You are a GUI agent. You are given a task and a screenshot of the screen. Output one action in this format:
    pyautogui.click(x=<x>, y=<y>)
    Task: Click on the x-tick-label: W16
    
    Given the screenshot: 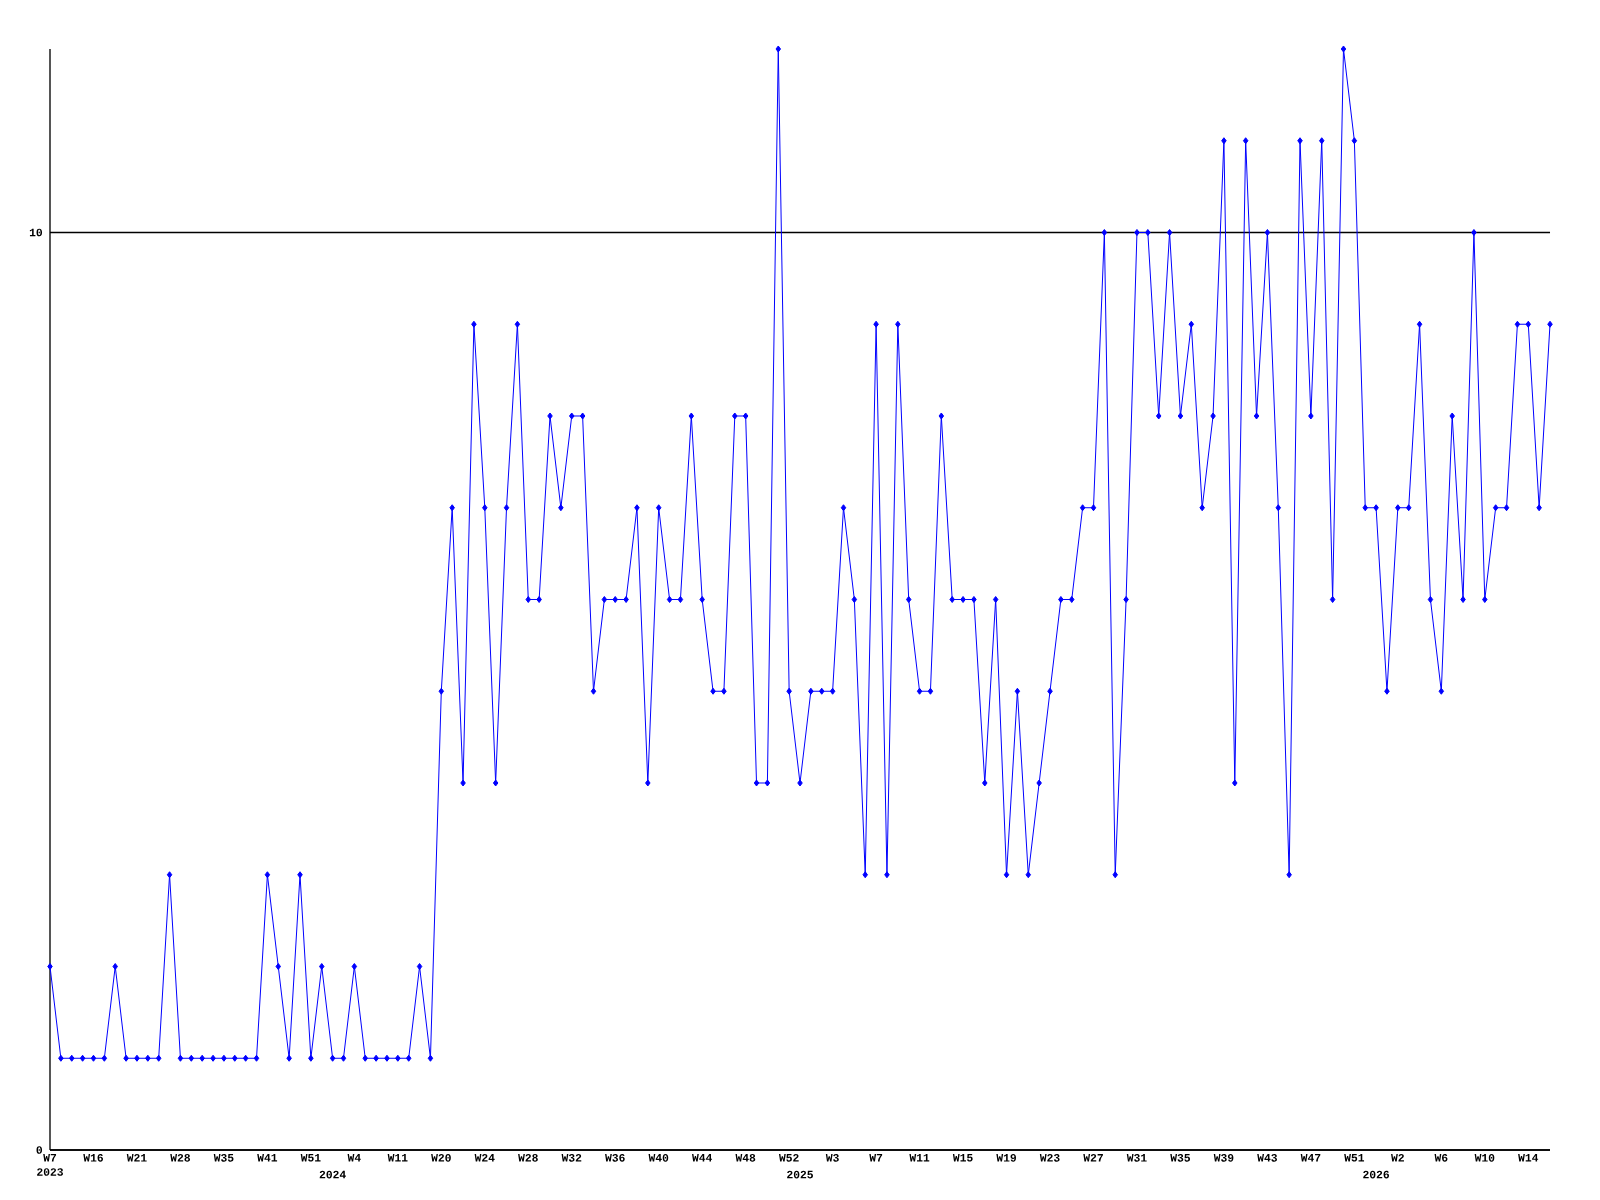 What is the action you would take?
    pyautogui.click(x=93, y=1158)
    